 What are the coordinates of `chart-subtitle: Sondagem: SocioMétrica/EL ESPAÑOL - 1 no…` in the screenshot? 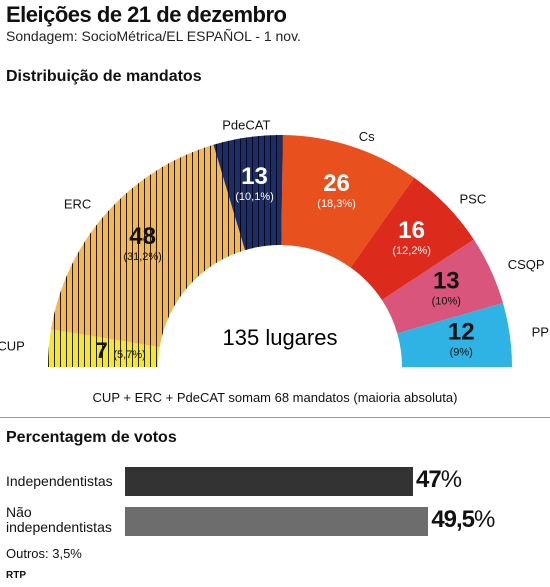 It's located at (153, 36).